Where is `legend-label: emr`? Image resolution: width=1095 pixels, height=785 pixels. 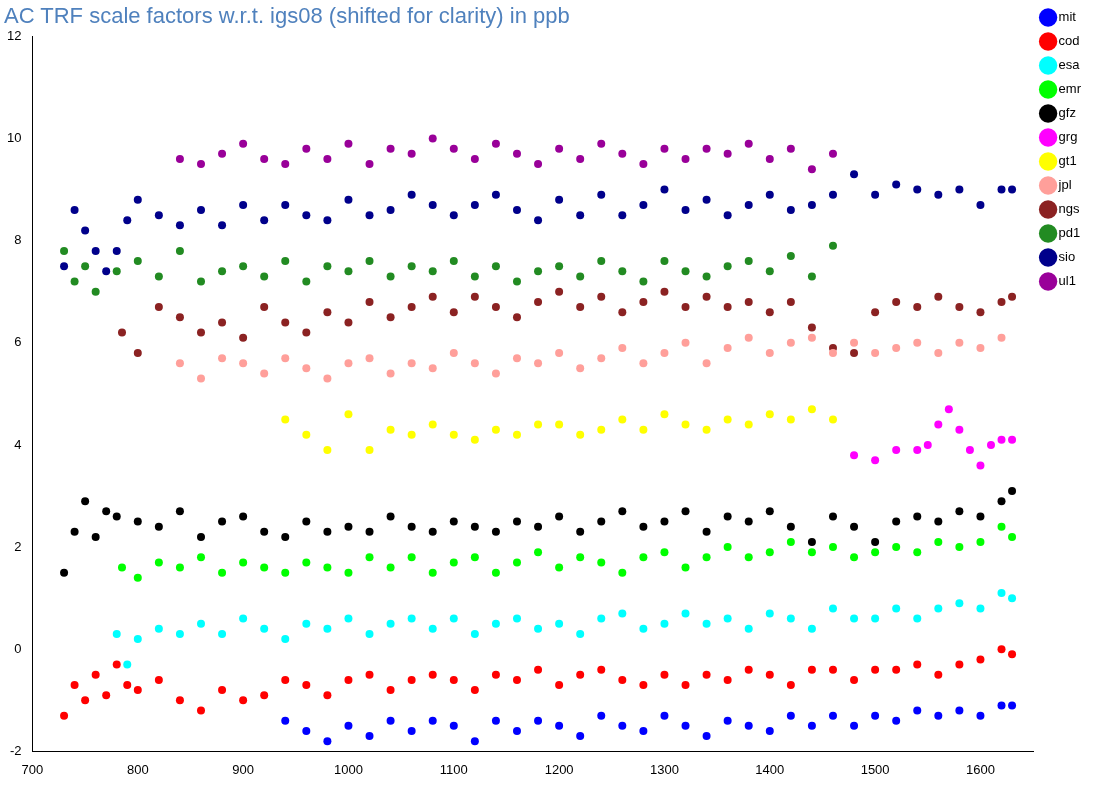 legend-label: emr is located at coordinates (1070, 89).